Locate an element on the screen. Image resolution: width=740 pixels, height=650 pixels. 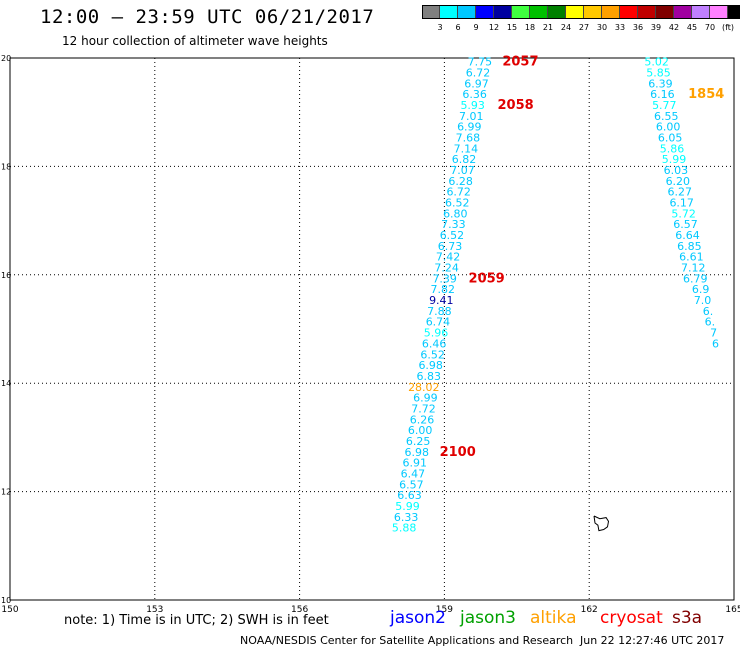
track1-time-label: 2058 is located at coordinates (515, 105).